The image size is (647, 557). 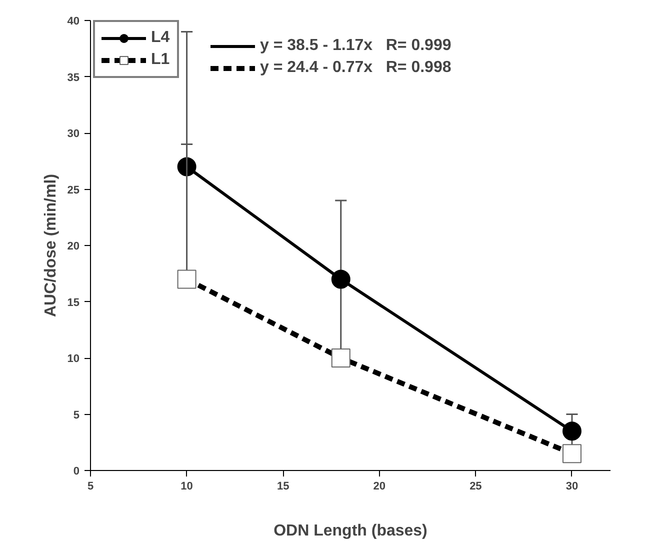 What do you see at coordinates (51, 246) in the screenshot?
I see `y-axis-title: AUC/dose (min/ml)` at bounding box center [51, 246].